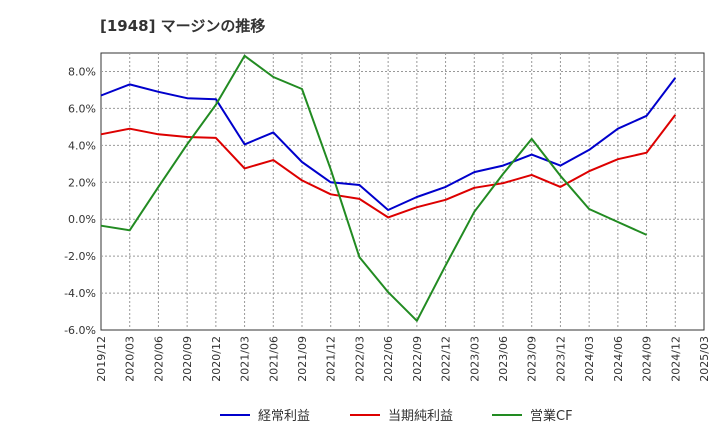  I want to click on x-tick-label: 2022/06, so click(388, 359).